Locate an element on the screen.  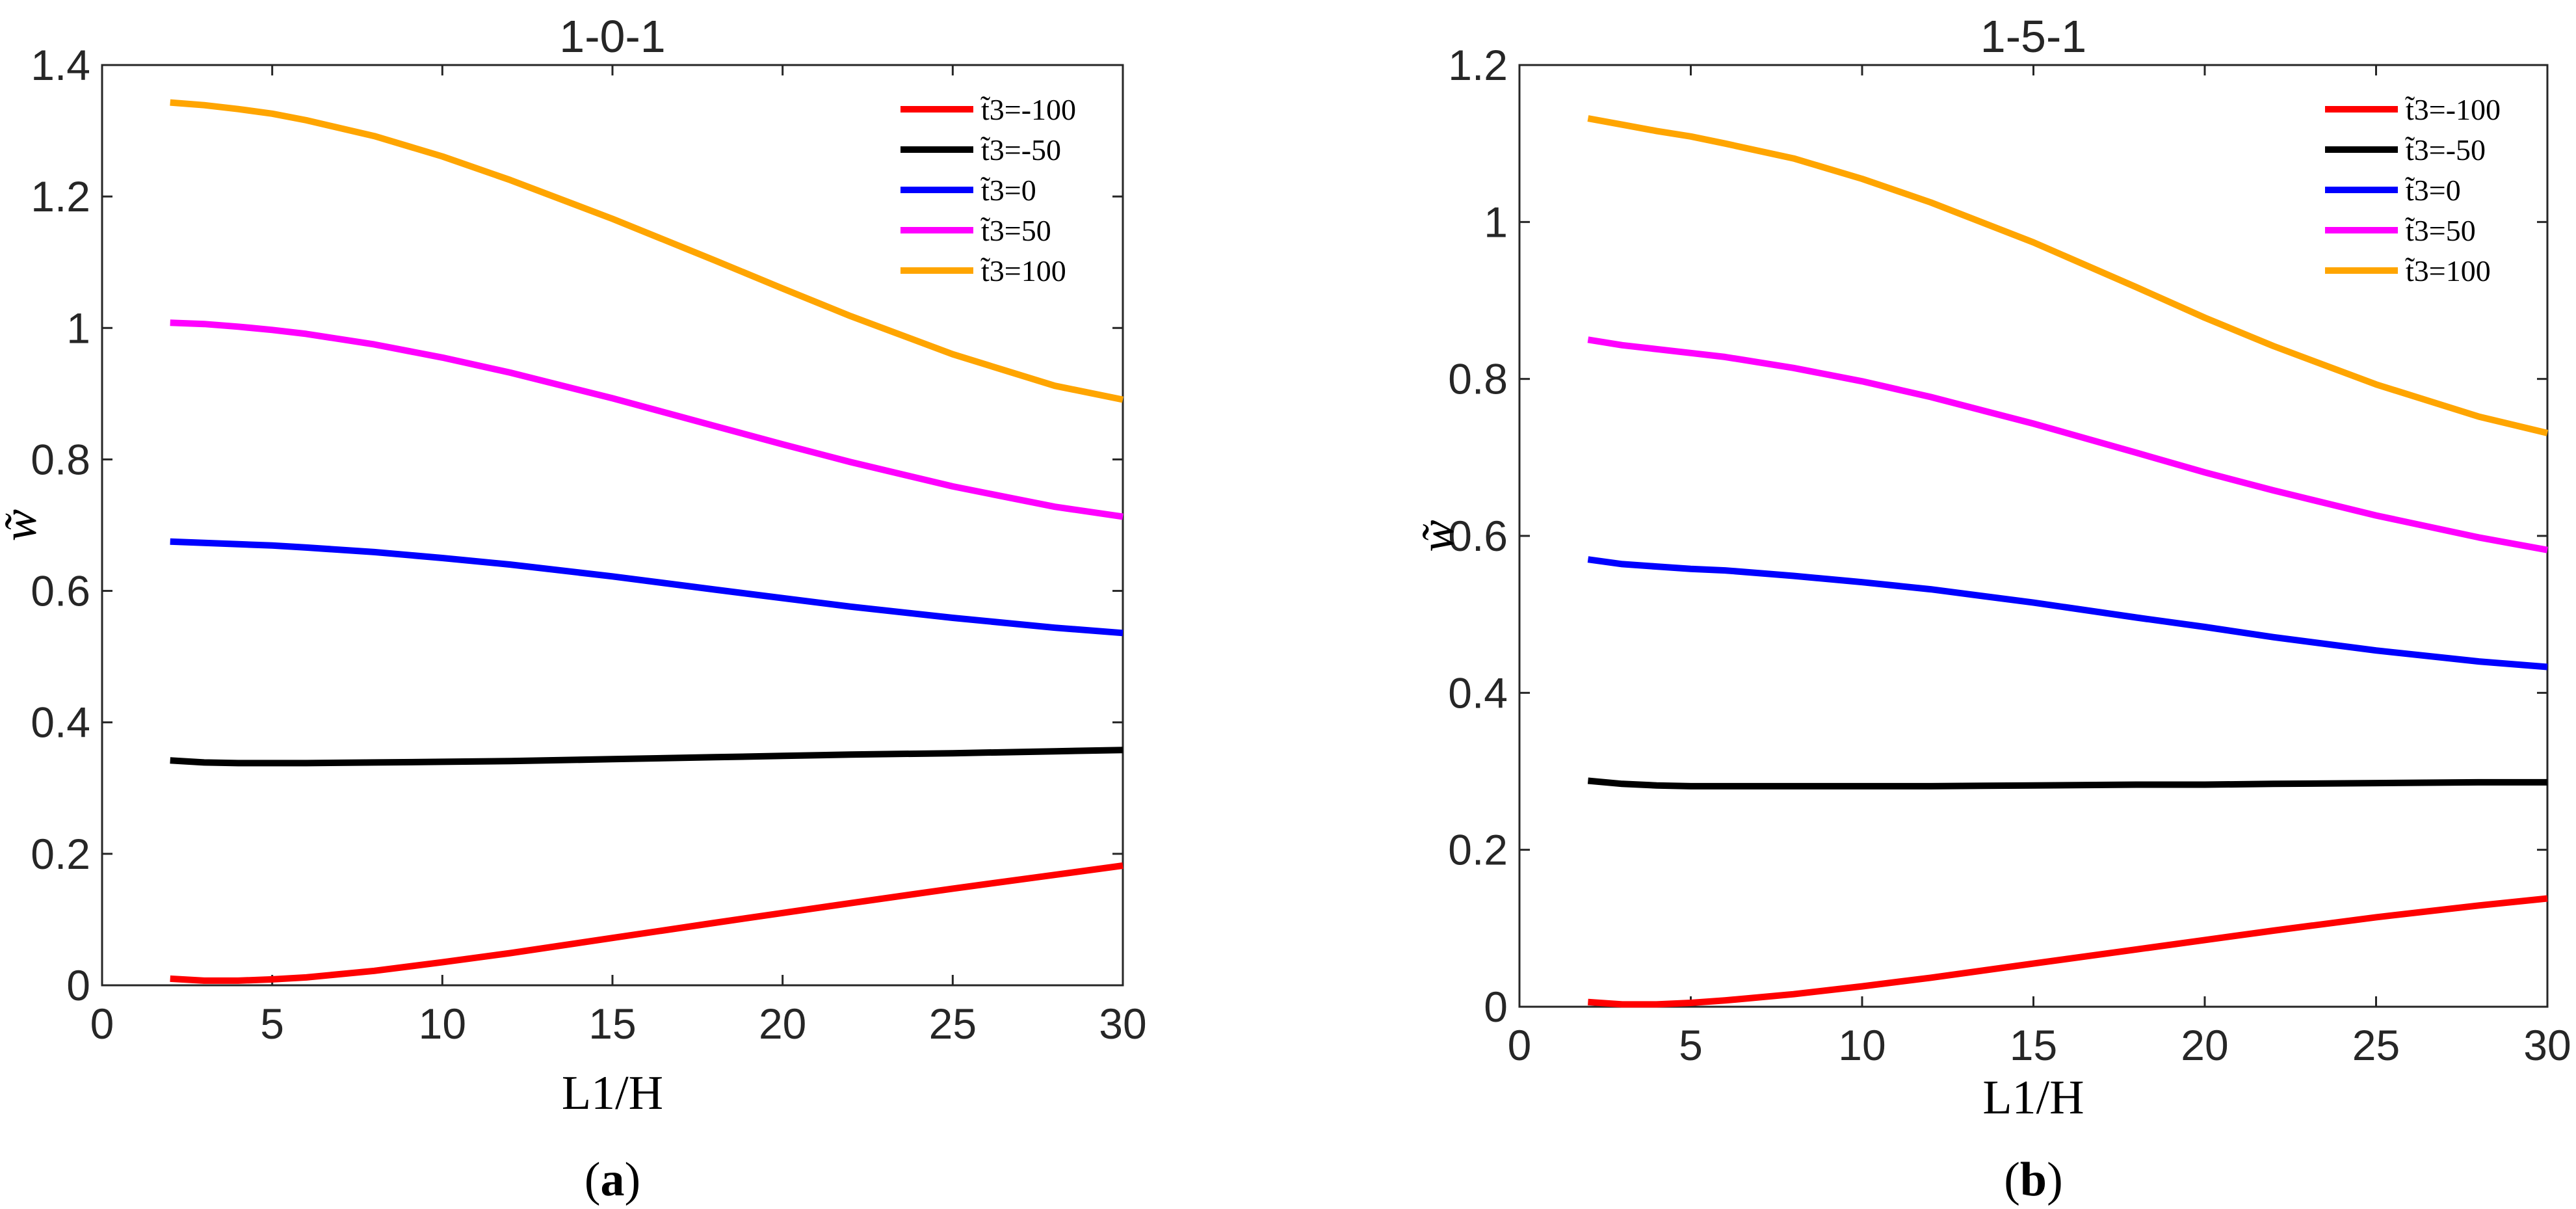
chart-title: 1-5-1 is located at coordinates (2033, 36).